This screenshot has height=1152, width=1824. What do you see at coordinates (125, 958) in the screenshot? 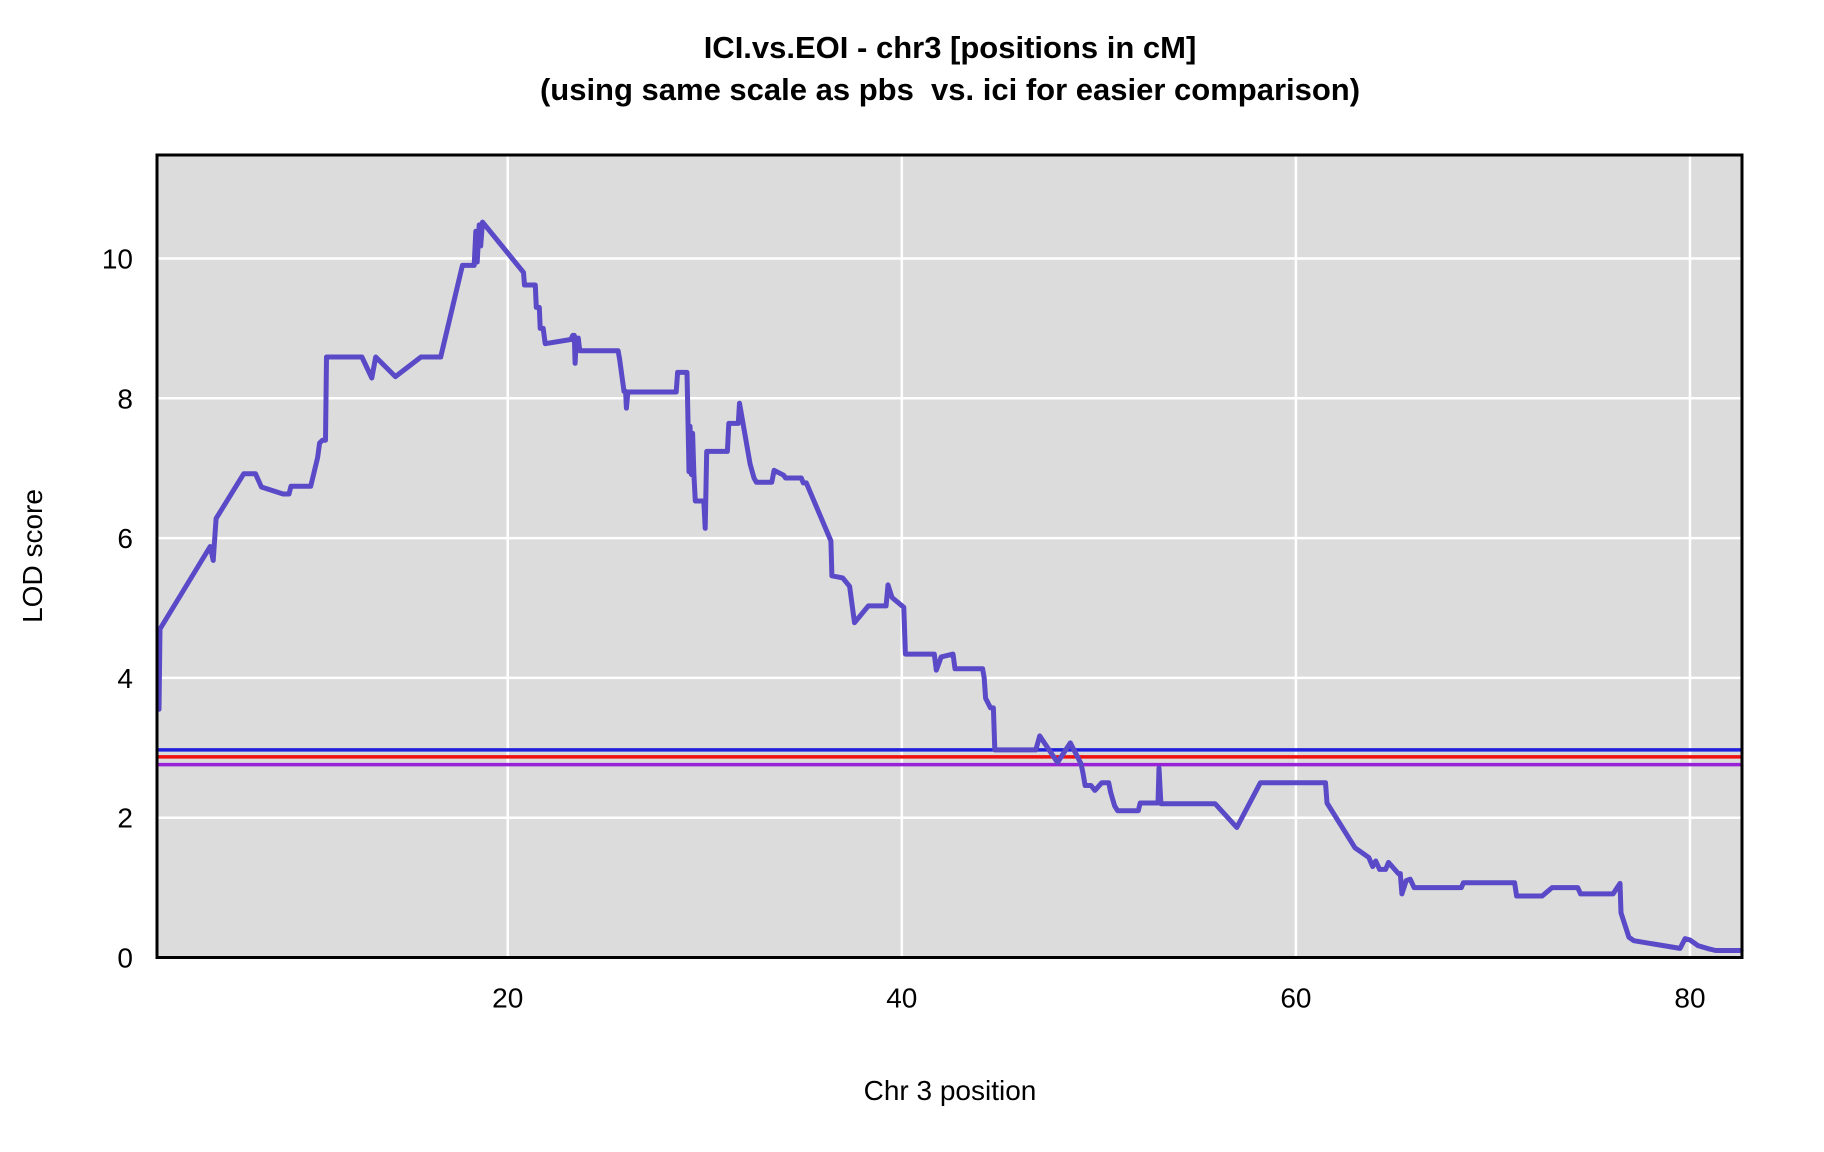
I see `y-tick-label: 0` at bounding box center [125, 958].